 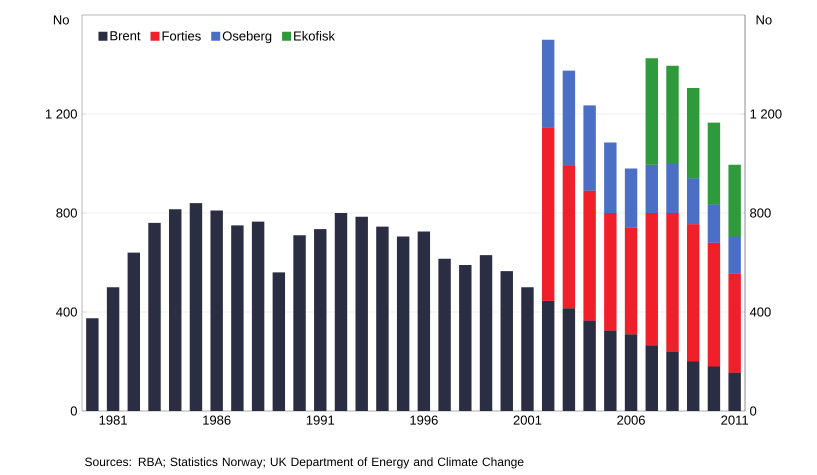 I want to click on y2-tick-label: 1 200, so click(x=766, y=114).